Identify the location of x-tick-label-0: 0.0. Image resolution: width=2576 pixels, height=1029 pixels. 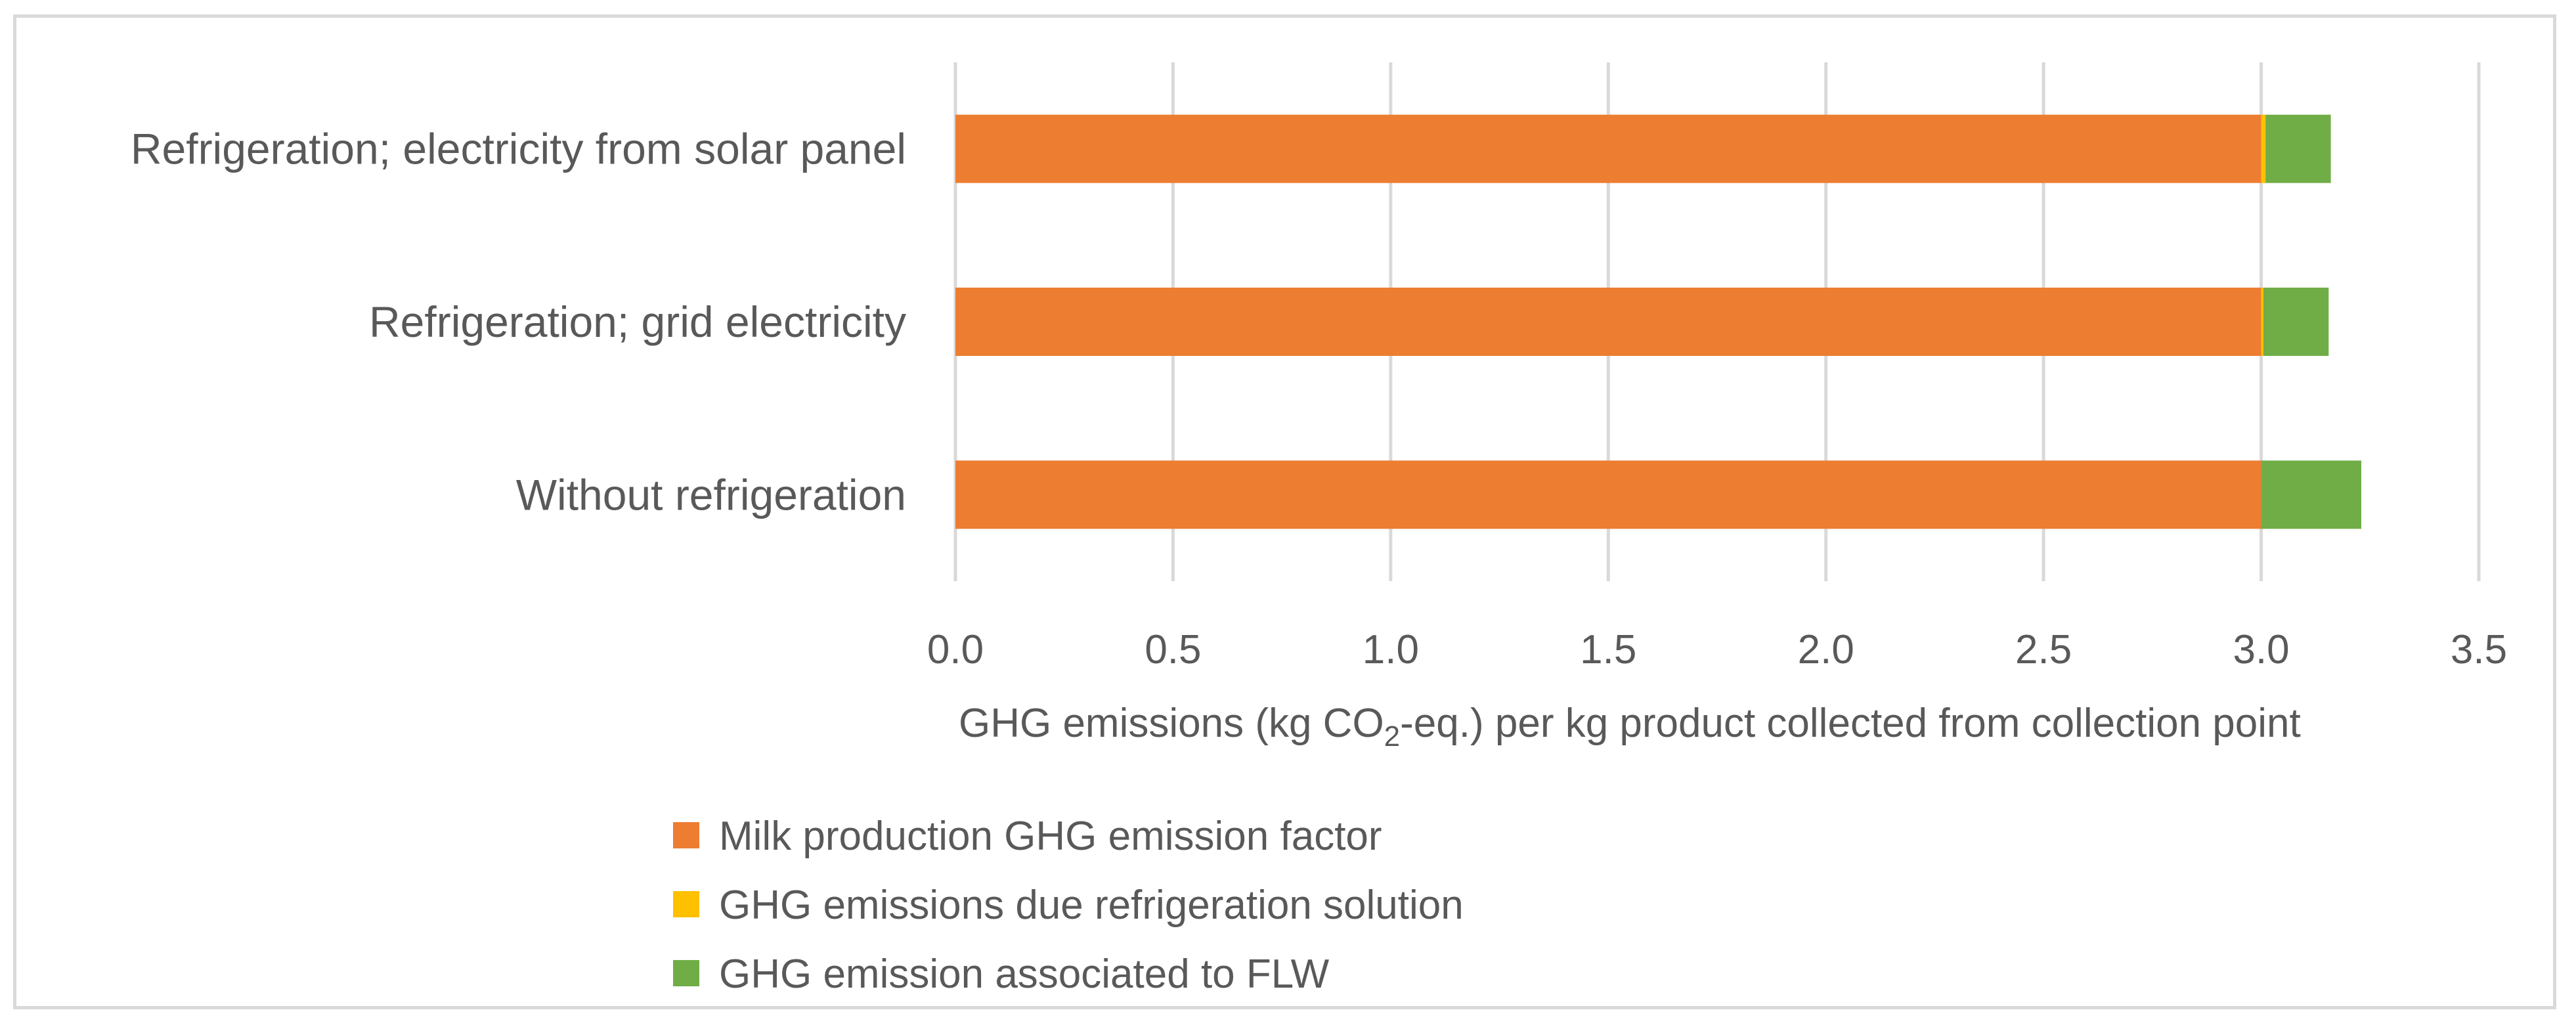
(956, 649).